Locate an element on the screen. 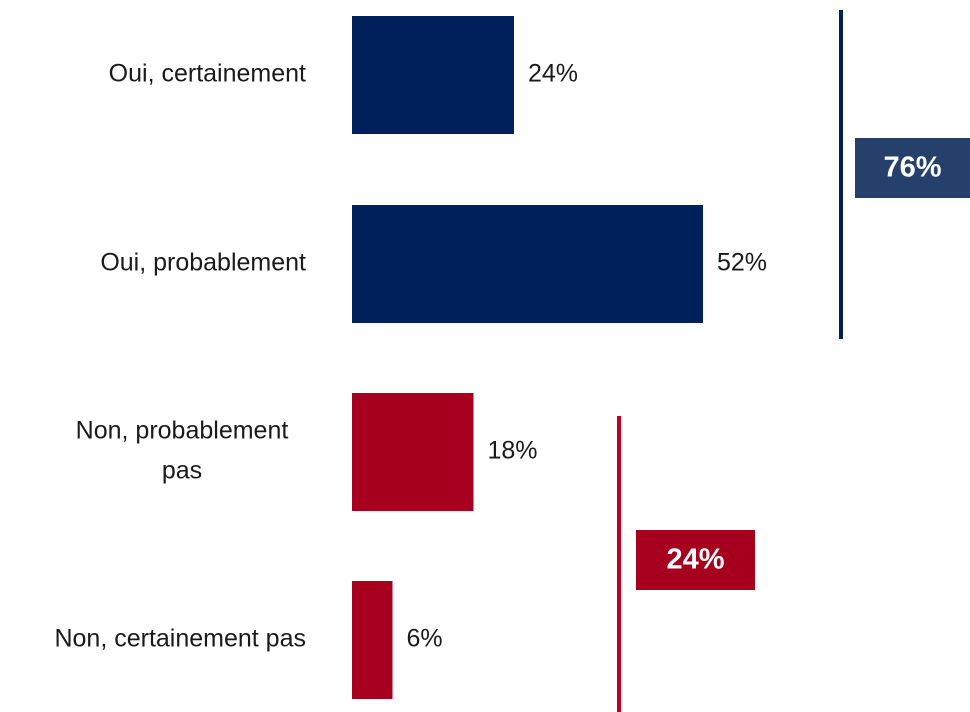 The width and height of the screenshot is (970, 712). value-label-3: 6% is located at coordinates (425, 639).